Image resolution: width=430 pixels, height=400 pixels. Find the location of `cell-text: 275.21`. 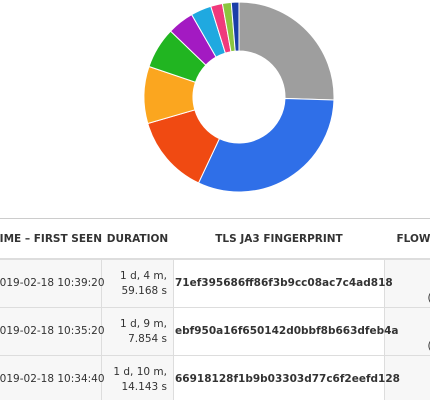

cell-text: 275.21 is located at coordinates (408, 364).